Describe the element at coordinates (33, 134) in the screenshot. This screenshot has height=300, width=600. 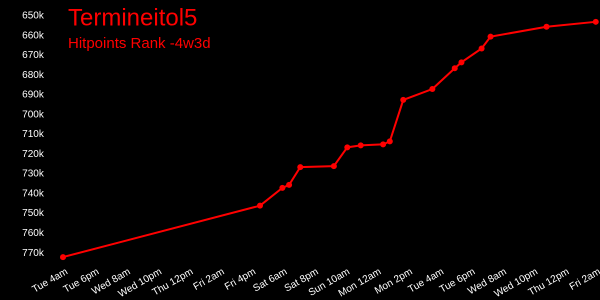
I see `y-tick-label: 710k` at that location.